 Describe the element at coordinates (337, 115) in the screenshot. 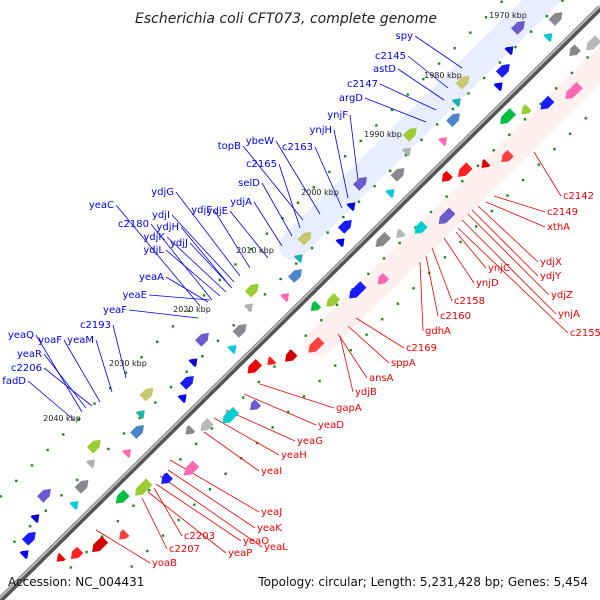

I see `forward-gene-label: ynjF` at that location.